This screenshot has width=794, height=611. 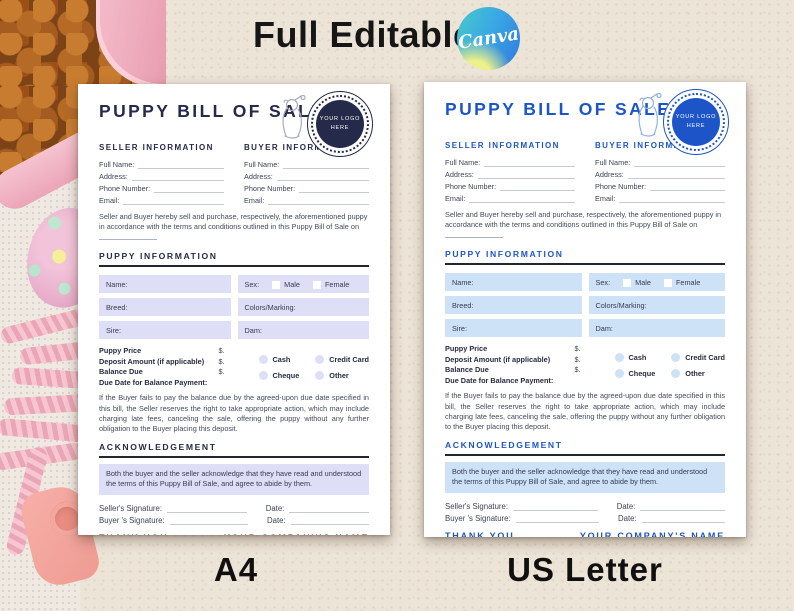 What do you see at coordinates (153, 382) in the screenshot?
I see `due-date-row: Due Date for Balance Payment:` at bounding box center [153, 382].